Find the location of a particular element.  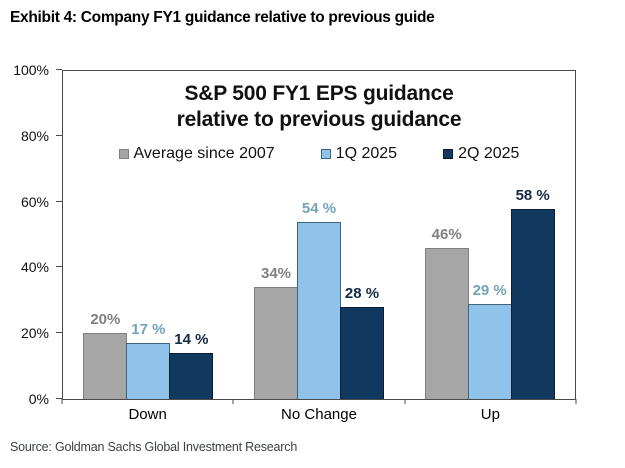

bar-value-label: 29 % is located at coordinates (489, 290).